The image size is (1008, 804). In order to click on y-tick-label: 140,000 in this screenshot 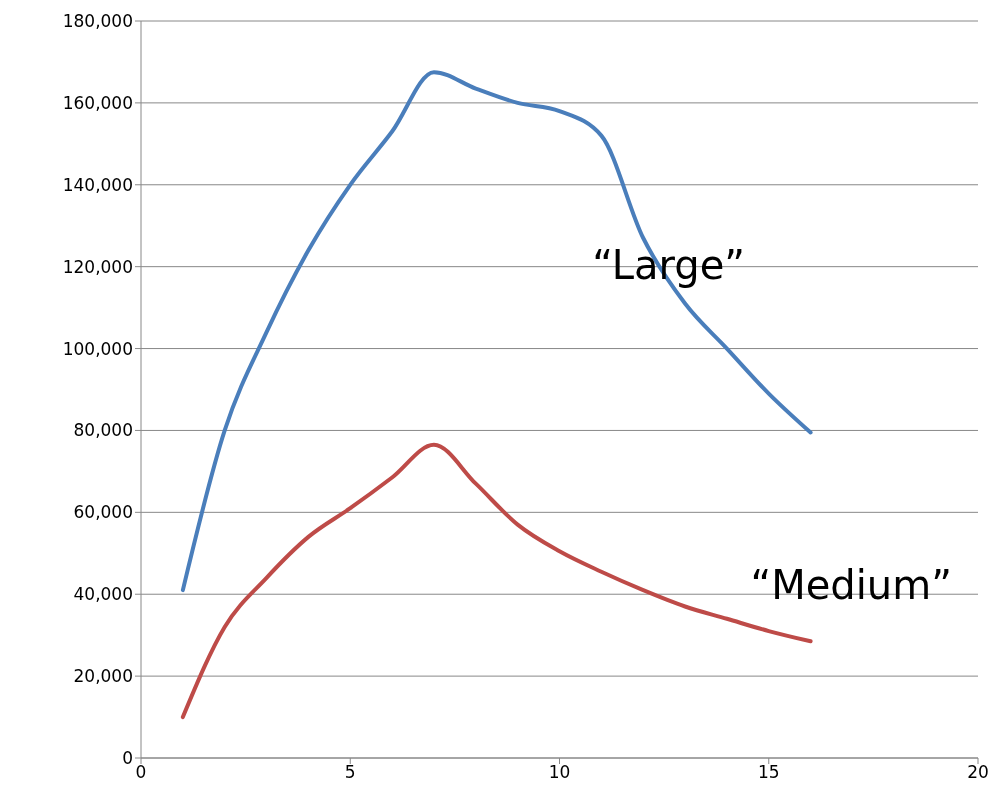, I will do `click(97, 184)`.